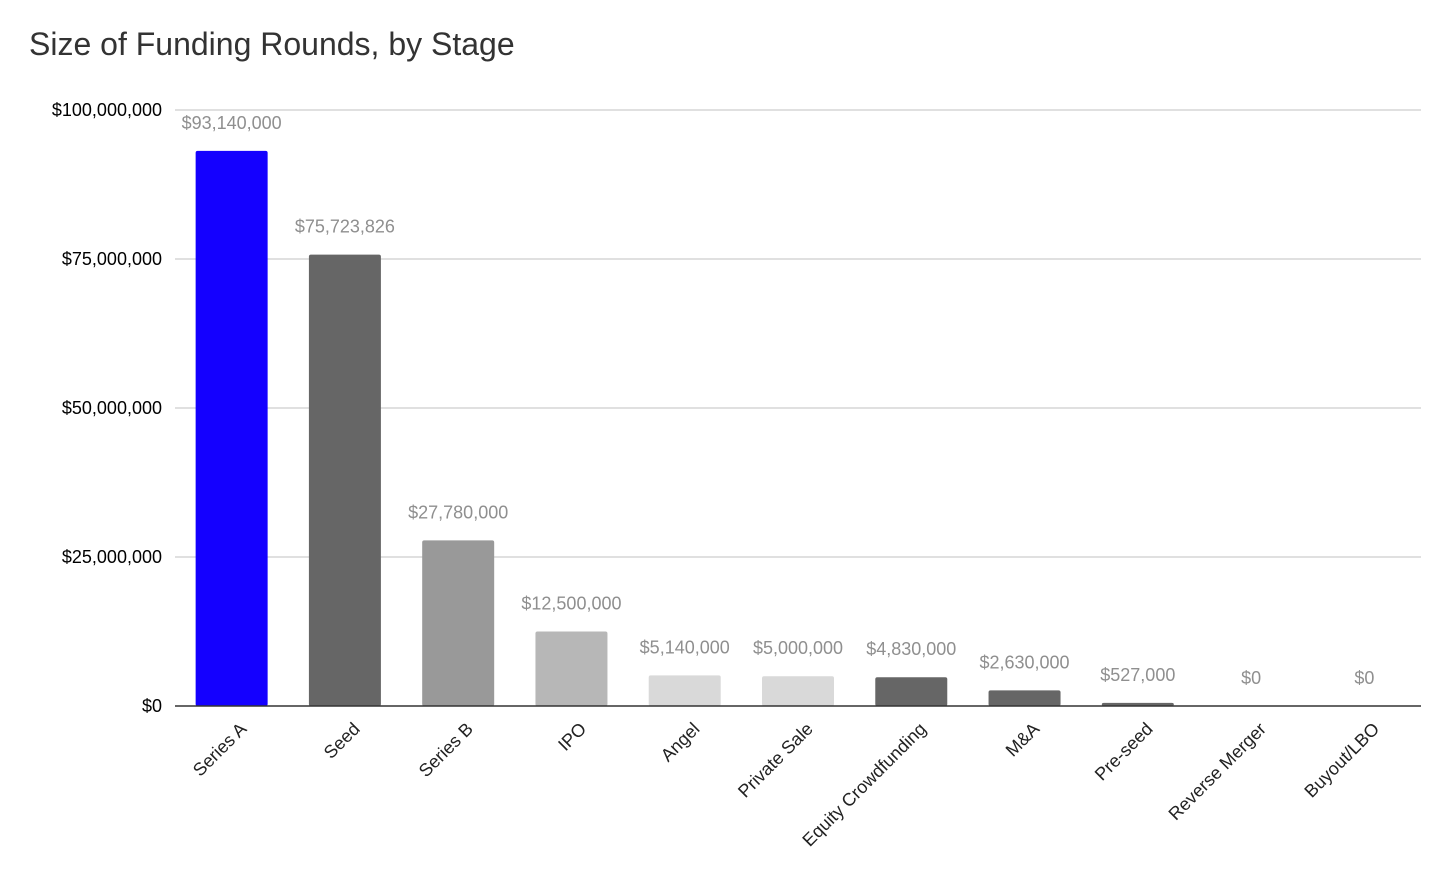 The height and width of the screenshot is (896, 1456). I want to click on x-tick-label: Series A, so click(220, 750).